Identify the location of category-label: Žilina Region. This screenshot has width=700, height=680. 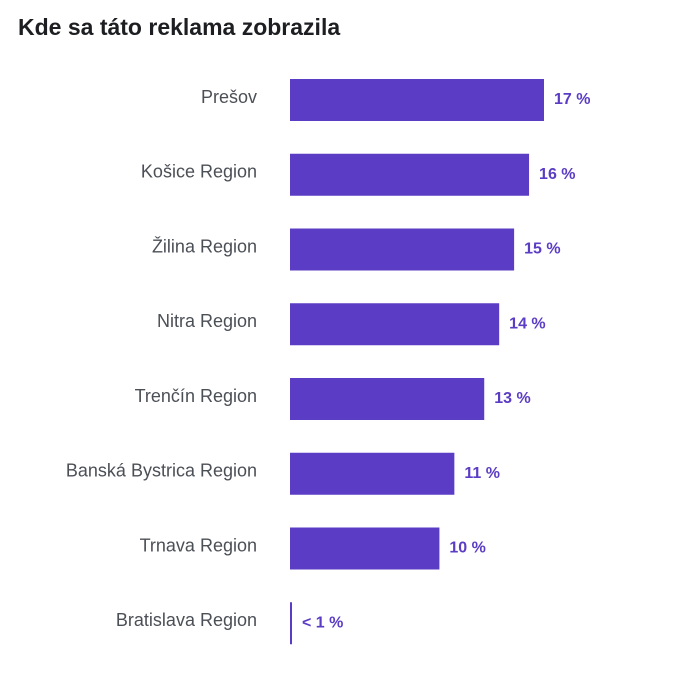
(204, 246).